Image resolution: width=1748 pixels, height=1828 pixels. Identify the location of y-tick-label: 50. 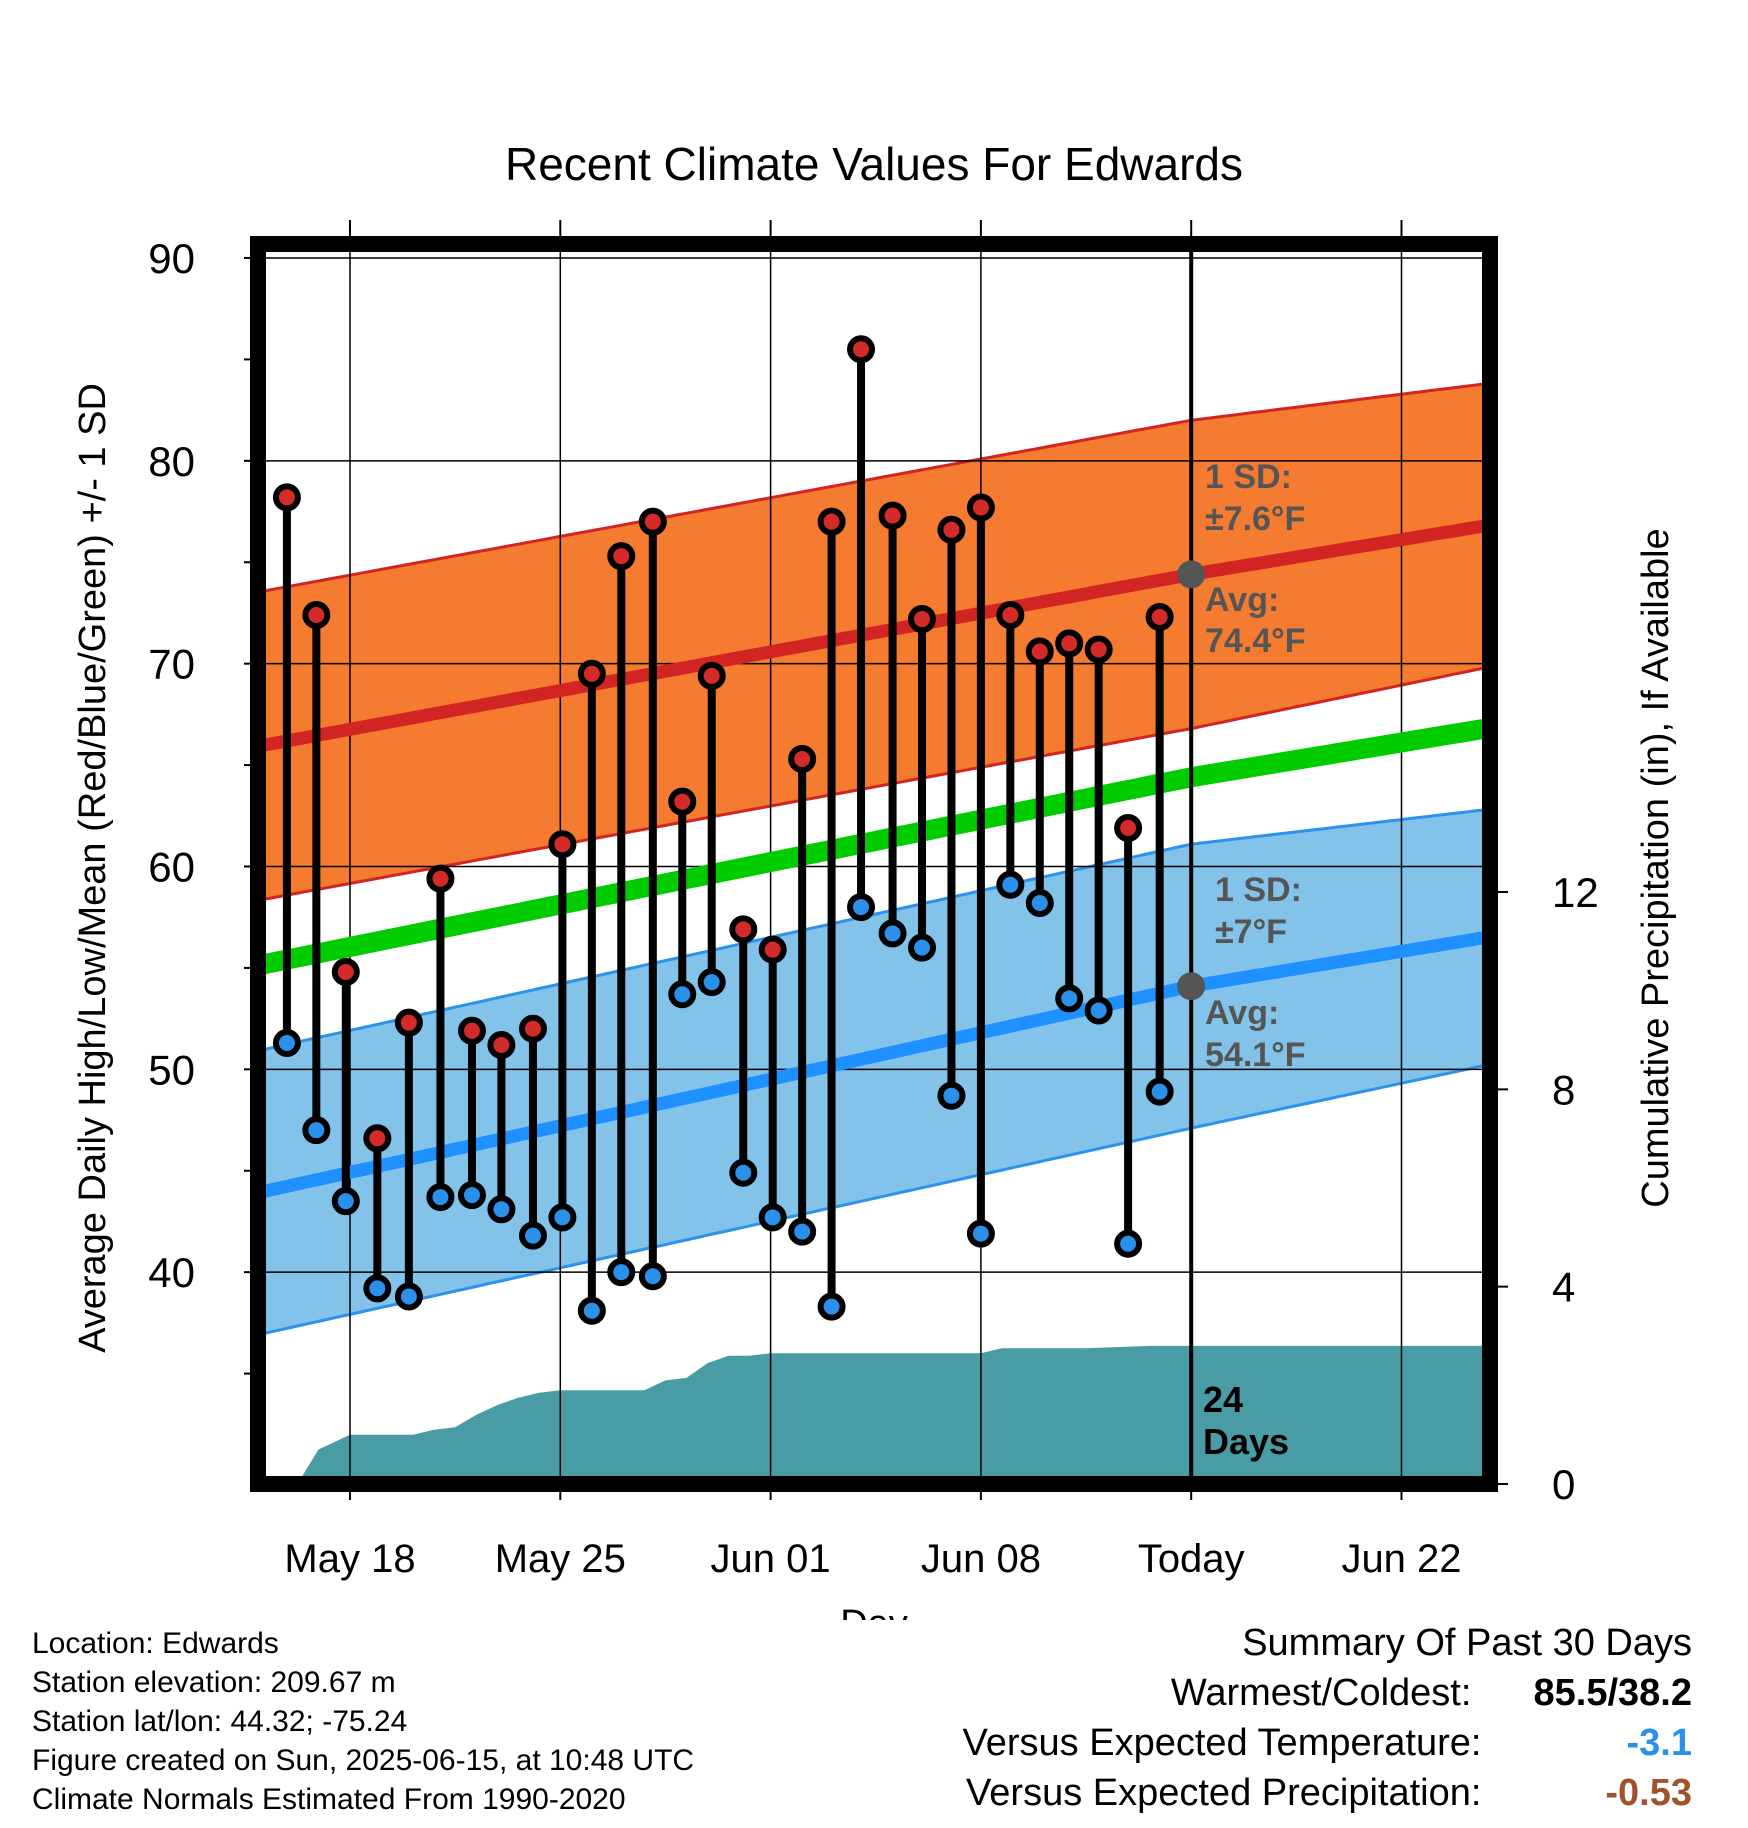
(171, 1069).